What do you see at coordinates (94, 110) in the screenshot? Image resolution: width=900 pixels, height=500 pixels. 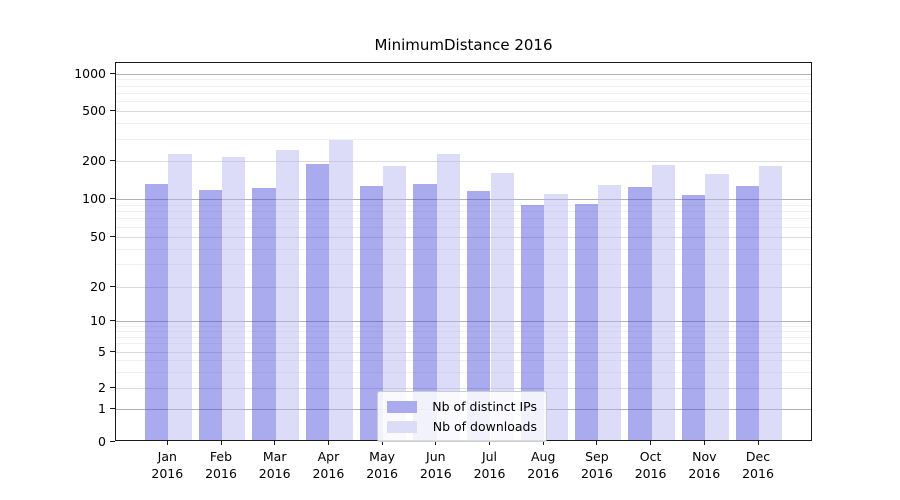 I see `y-tick-label: 500` at bounding box center [94, 110].